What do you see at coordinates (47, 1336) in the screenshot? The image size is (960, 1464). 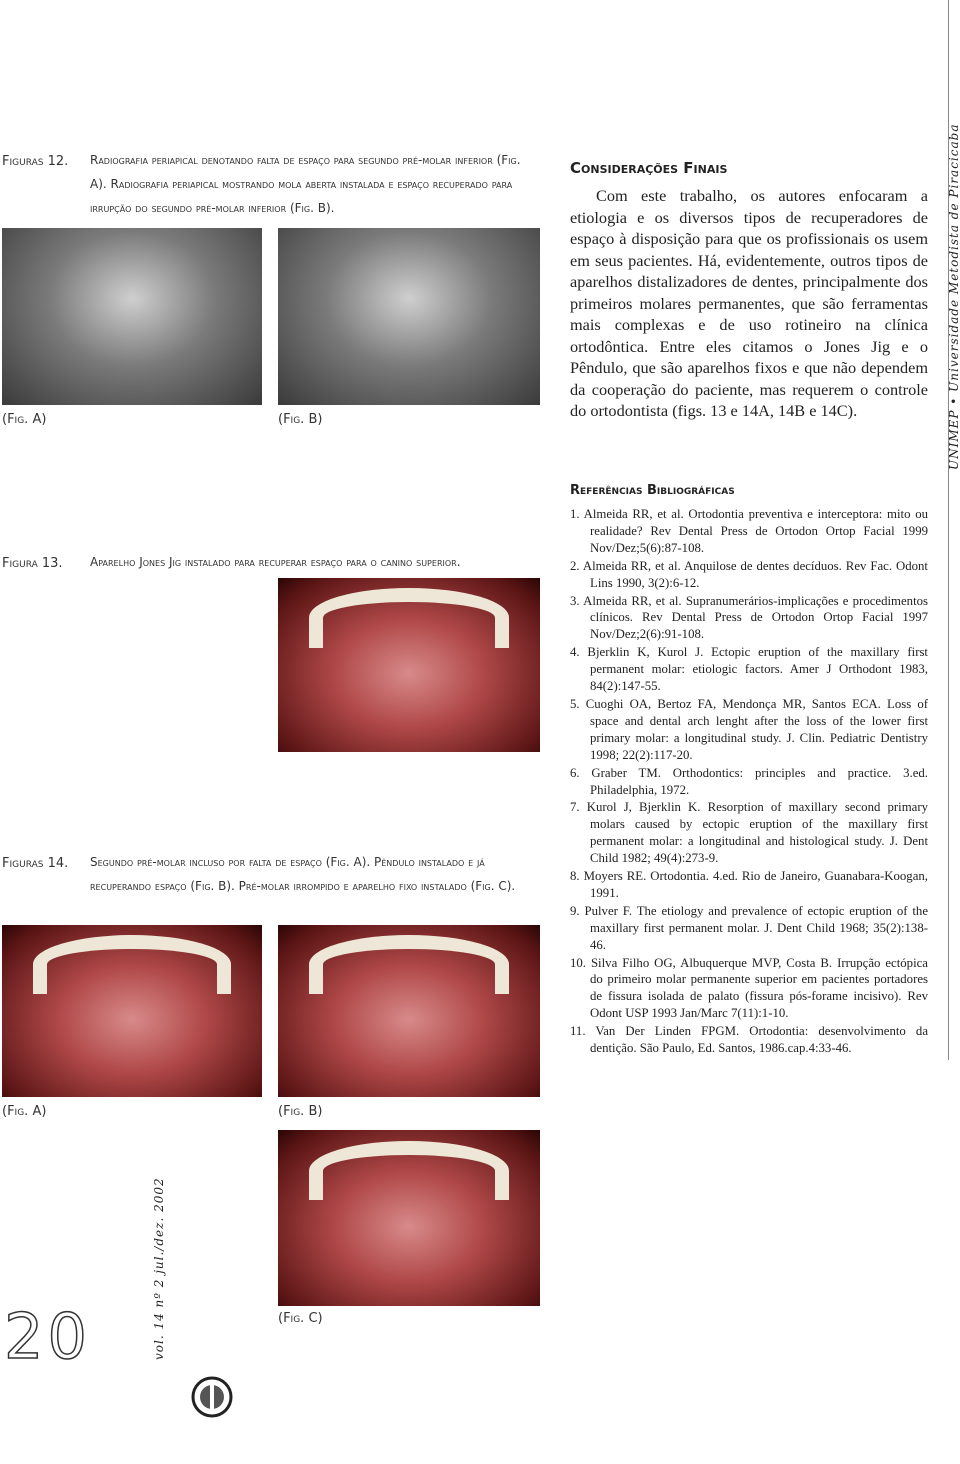 I see `page-number: 20` at bounding box center [47, 1336].